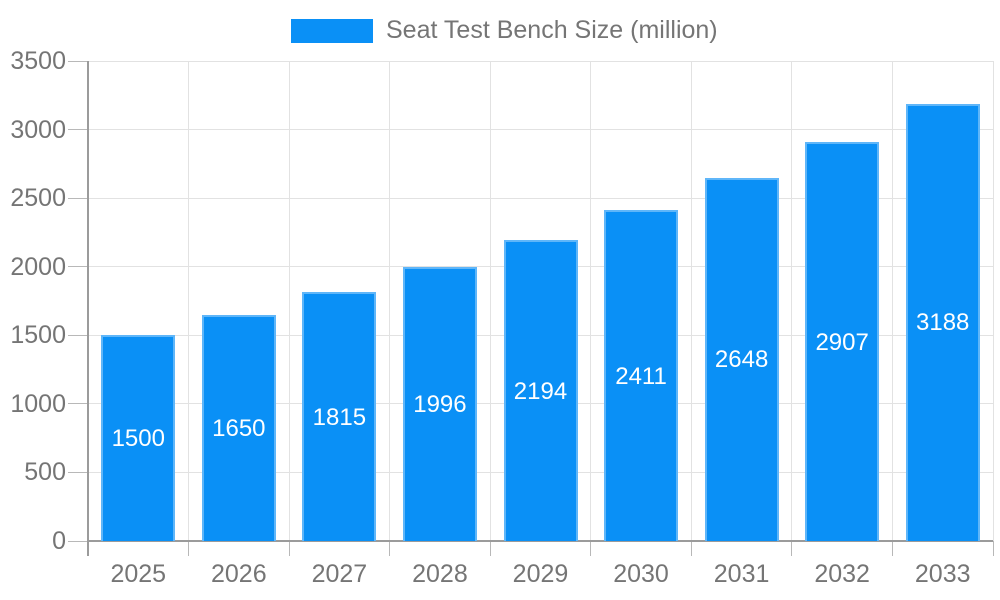 This screenshot has width=1000, height=600. I want to click on y-tick-label: 500, so click(45, 472).